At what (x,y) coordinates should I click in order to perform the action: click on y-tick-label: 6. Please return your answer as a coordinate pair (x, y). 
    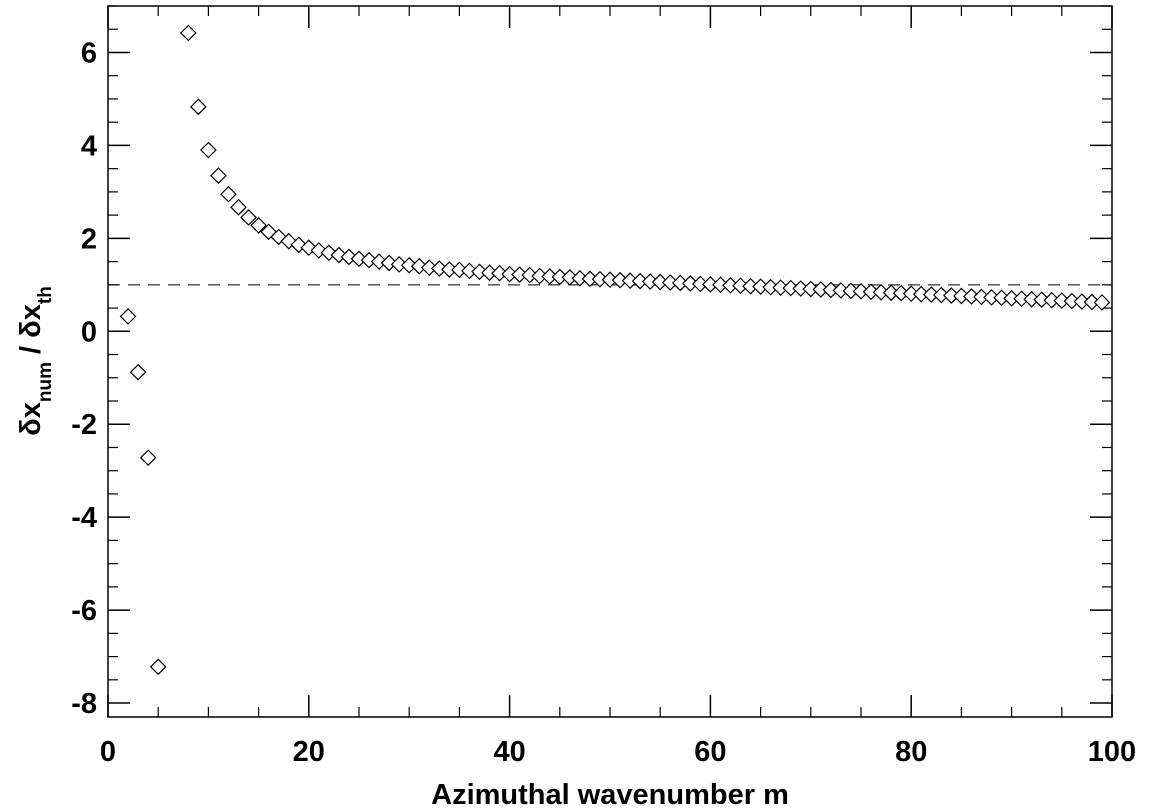
    Looking at the image, I should click on (89, 53).